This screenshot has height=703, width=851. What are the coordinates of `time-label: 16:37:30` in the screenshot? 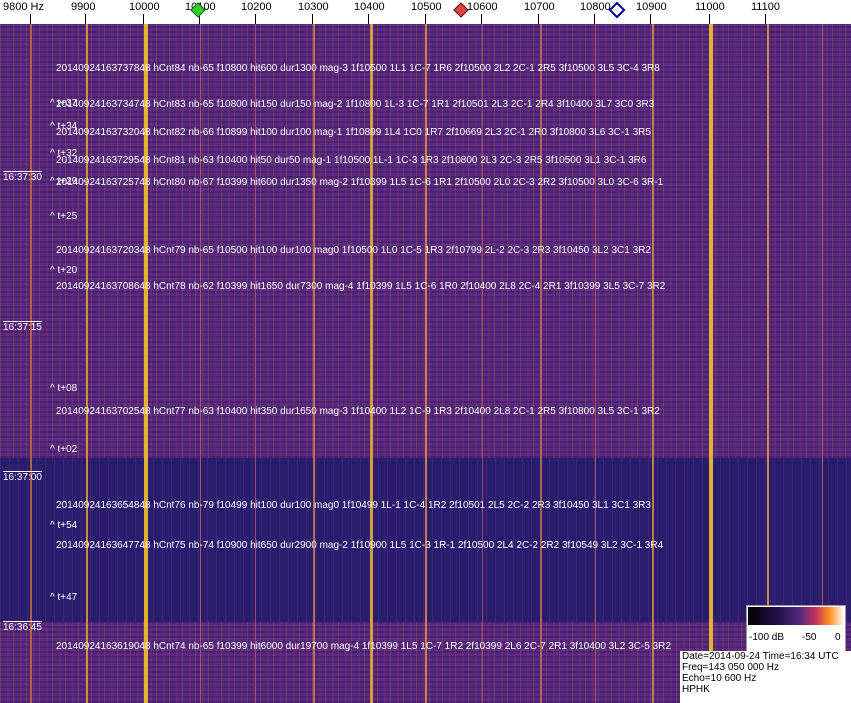 It's located at (22, 177).